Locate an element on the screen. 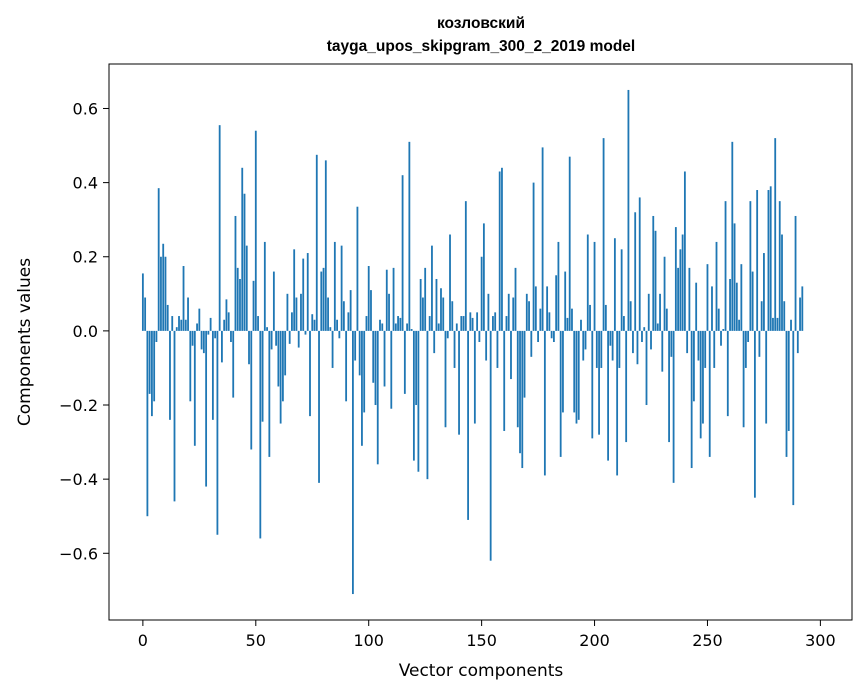  chart-subtitle: tayga_upos_skipgram_300_2_2019 model is located at coordinates (481, 46).